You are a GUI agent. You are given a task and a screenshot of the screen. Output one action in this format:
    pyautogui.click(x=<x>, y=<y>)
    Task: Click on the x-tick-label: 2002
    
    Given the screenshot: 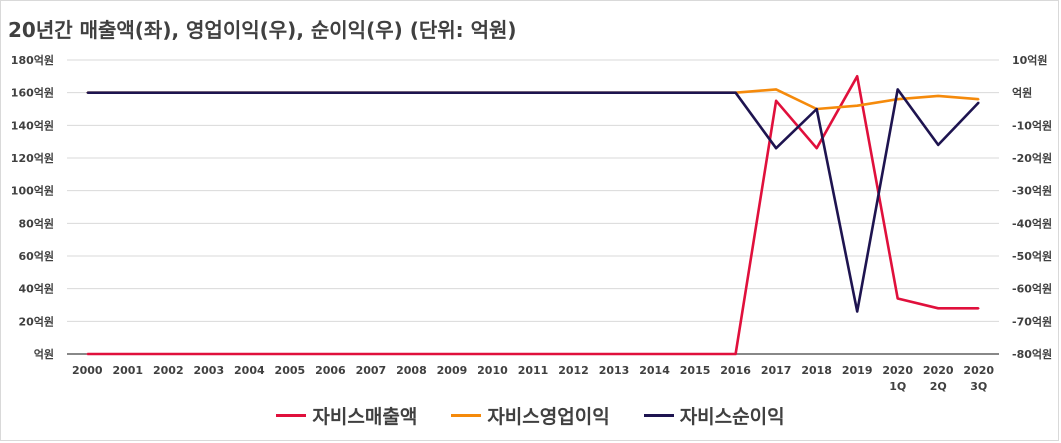 What is the action you would take?
    pyautogui.click(x=168, y=370)
    